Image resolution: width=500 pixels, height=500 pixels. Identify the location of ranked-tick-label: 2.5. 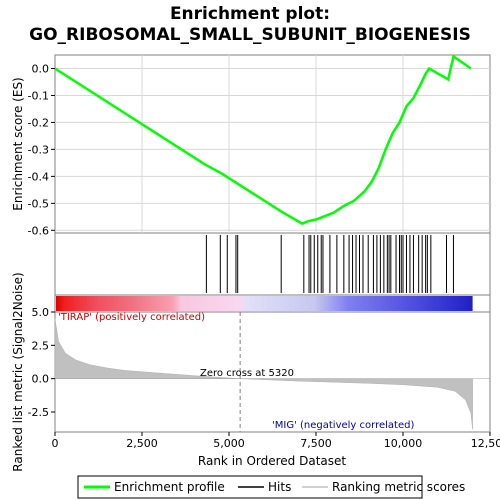
(41, 345).